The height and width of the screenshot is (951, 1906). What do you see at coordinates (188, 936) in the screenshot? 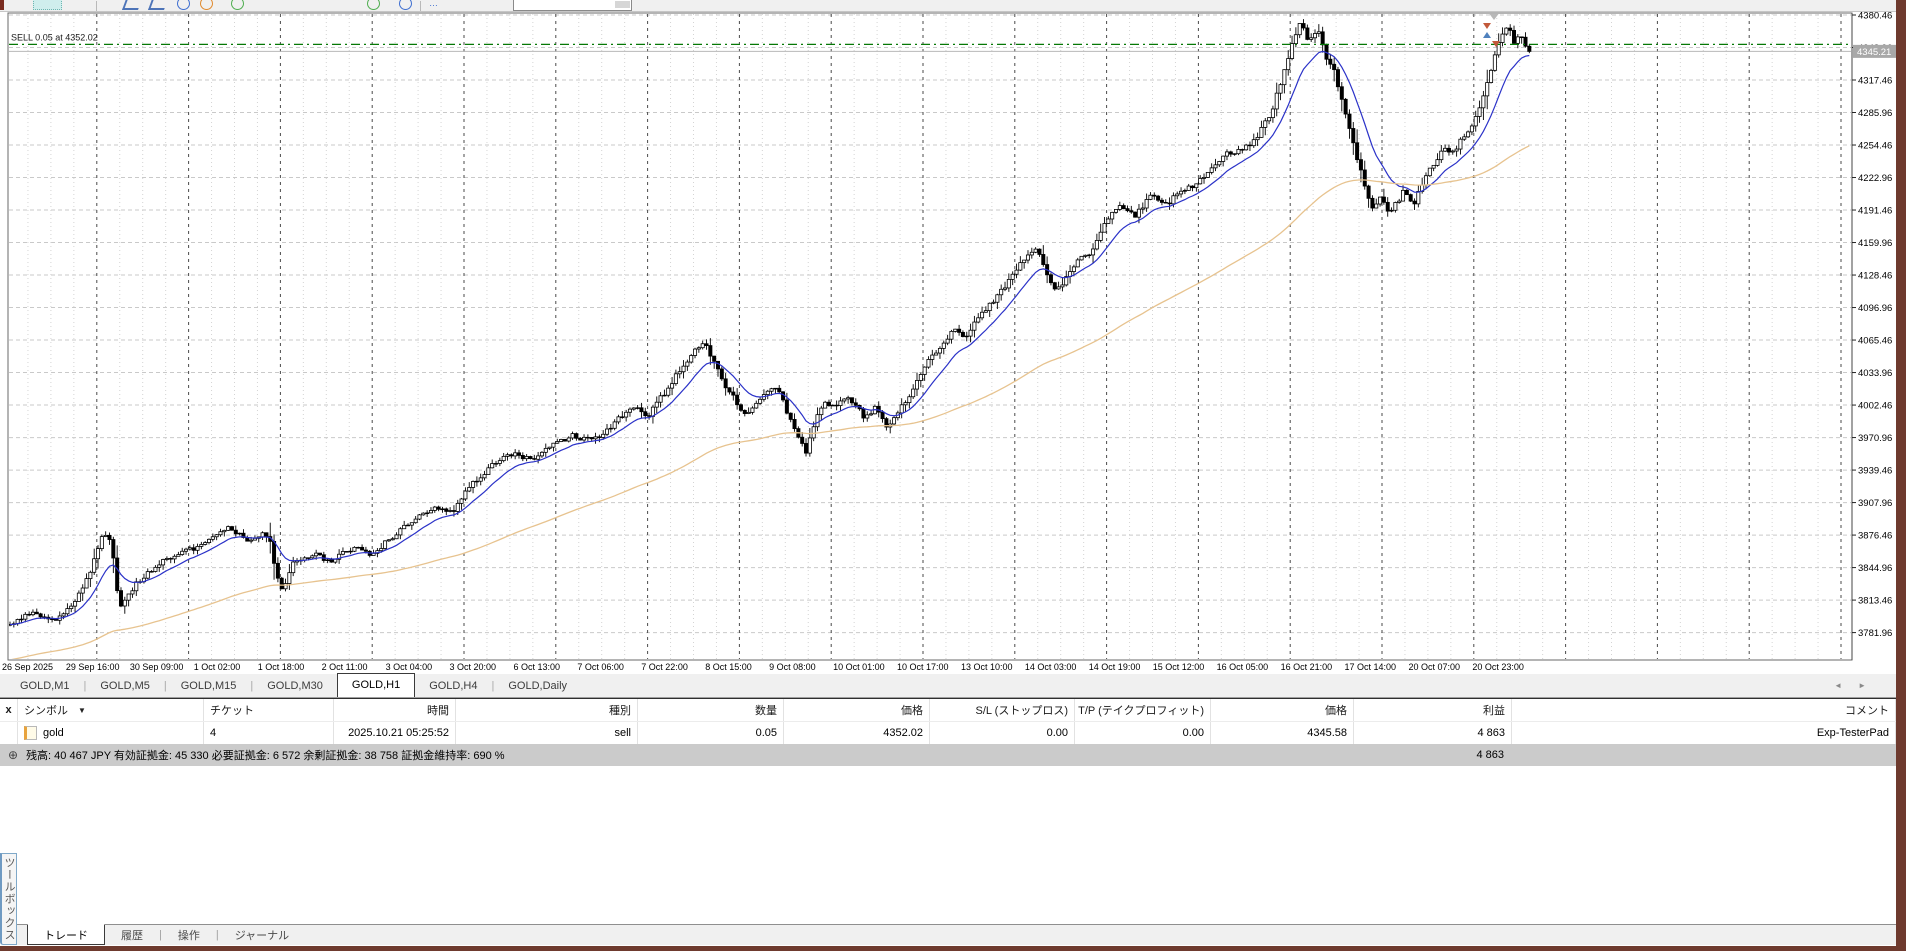
I see `toolbox-tab-operations: 操作` at bounding box center [188, 936].